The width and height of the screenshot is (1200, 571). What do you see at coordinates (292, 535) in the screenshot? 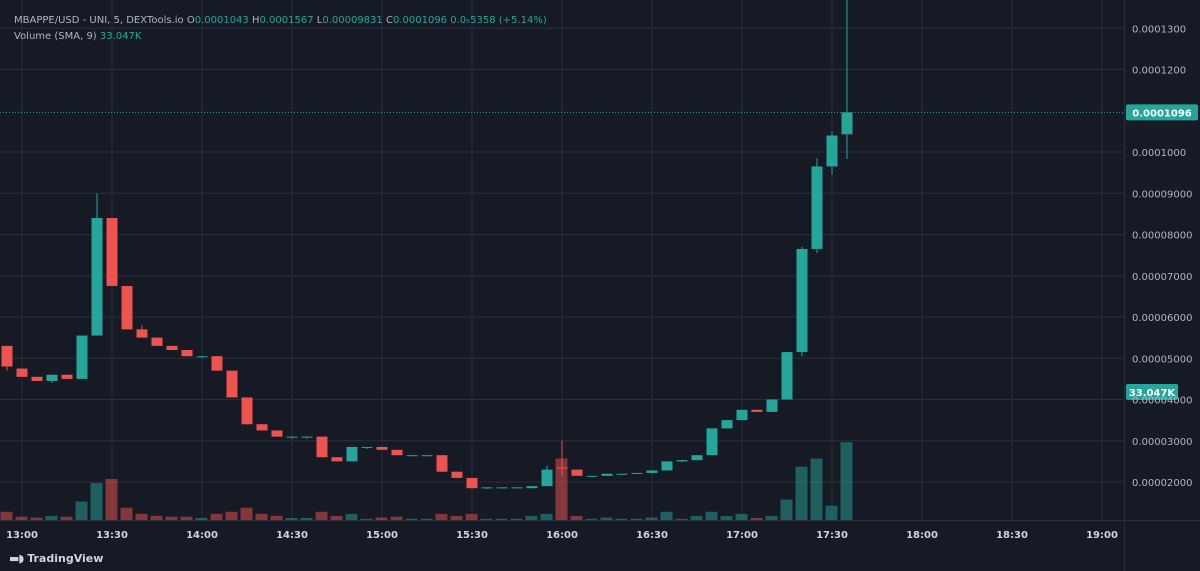
I see `x-tick-label: 14:30` at bounding box center [292, 535].